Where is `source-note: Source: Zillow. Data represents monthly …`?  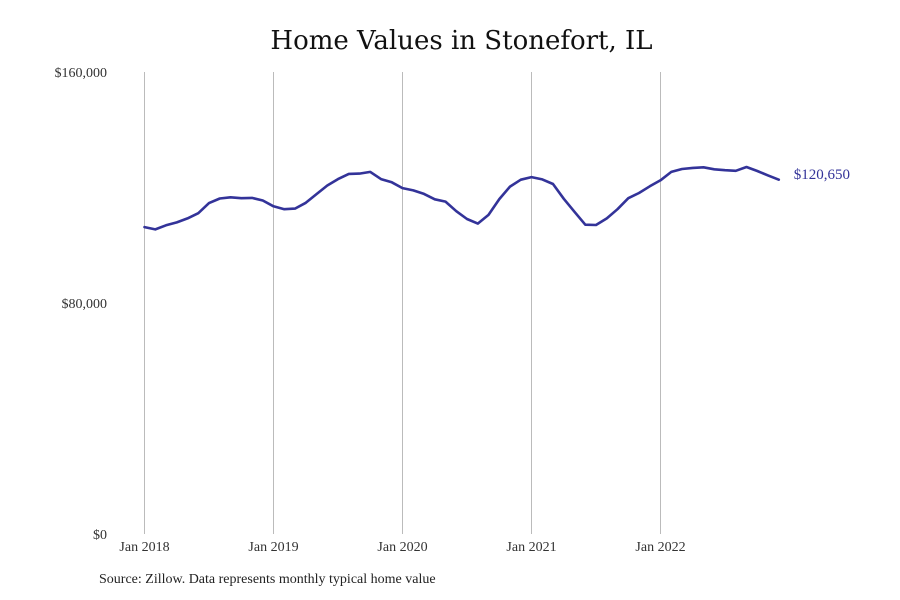
source-note: Source: Zillow. Data represents monthly … is located at coordinates (267, 579).